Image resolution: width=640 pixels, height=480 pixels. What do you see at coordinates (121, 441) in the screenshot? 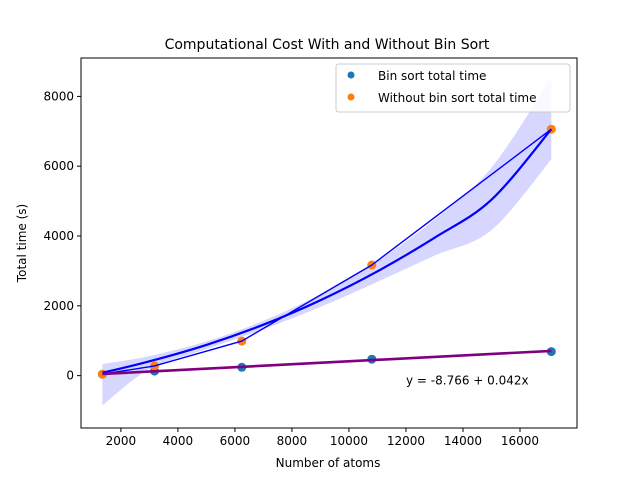
I see `x-tick-label: 2000` at bounding box center [121, 441].